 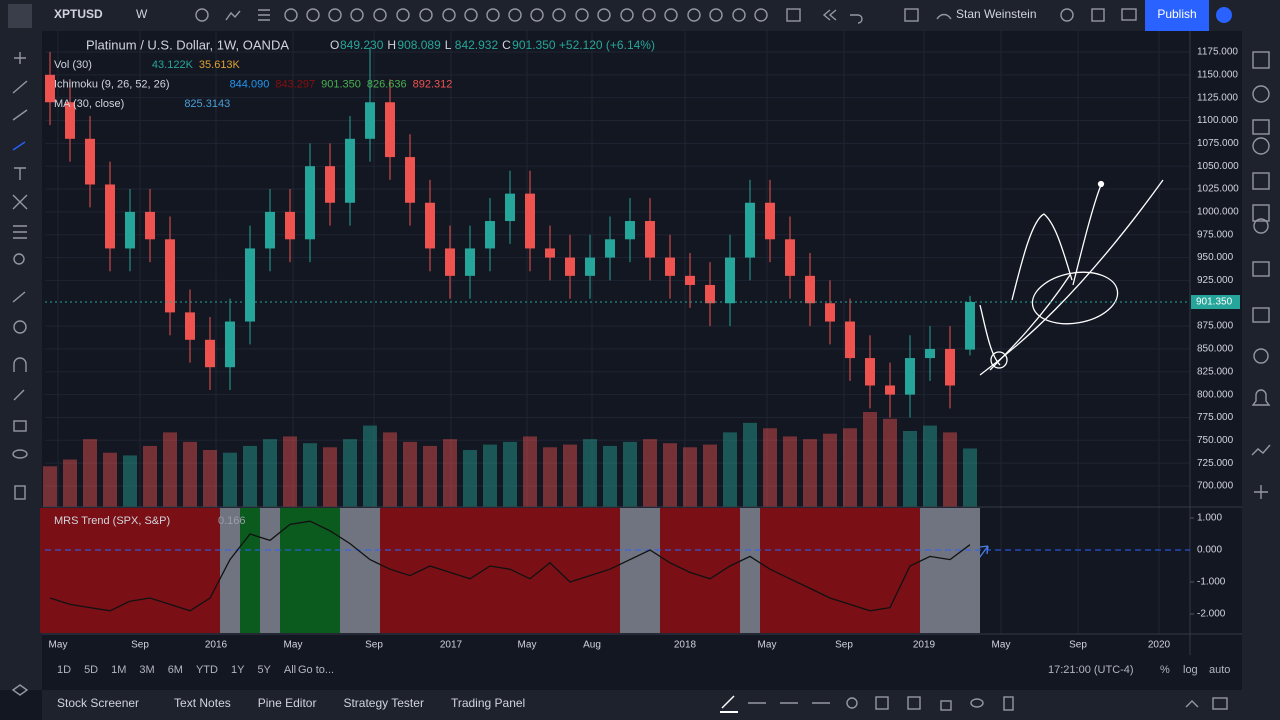 What do you see at coordinates (1215, 394) in the screenshot?
I see `price-tick-label: 800.000` at bounding box center [1215, 394].